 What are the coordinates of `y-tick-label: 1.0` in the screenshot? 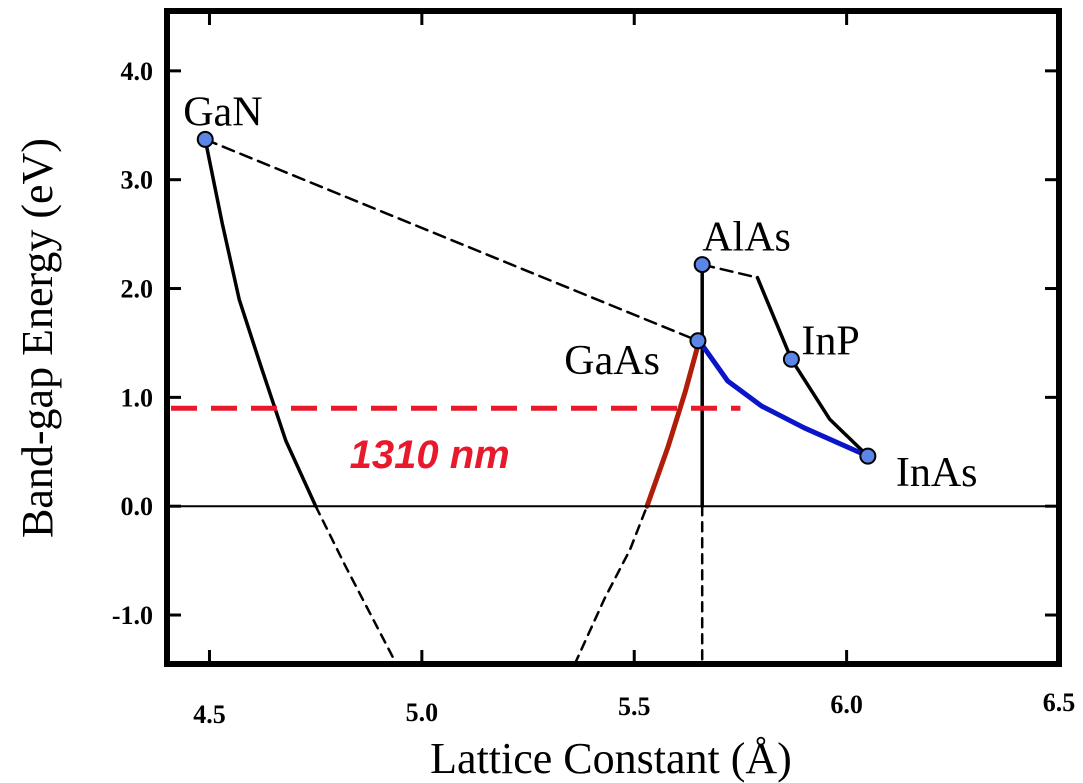 It's located at (137, 397).